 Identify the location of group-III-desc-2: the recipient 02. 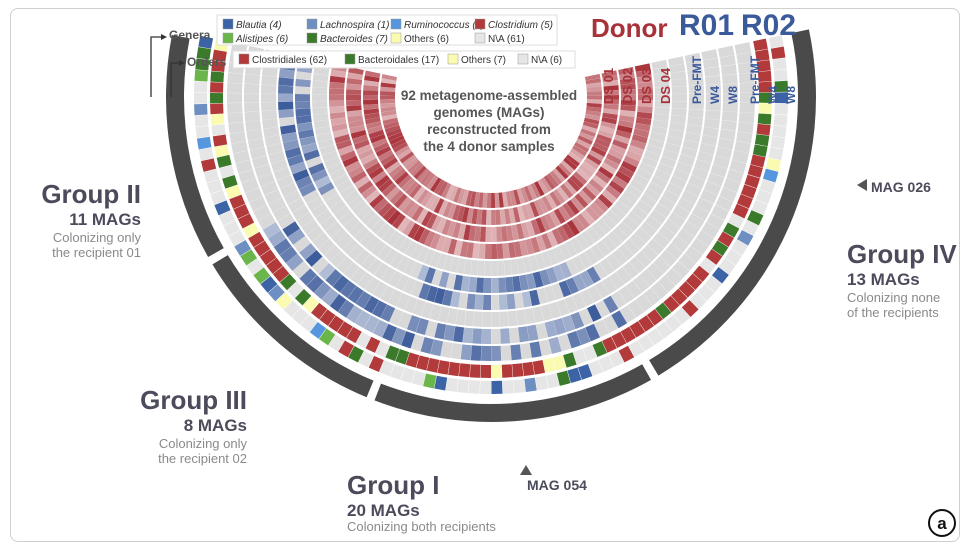
(202, 458).